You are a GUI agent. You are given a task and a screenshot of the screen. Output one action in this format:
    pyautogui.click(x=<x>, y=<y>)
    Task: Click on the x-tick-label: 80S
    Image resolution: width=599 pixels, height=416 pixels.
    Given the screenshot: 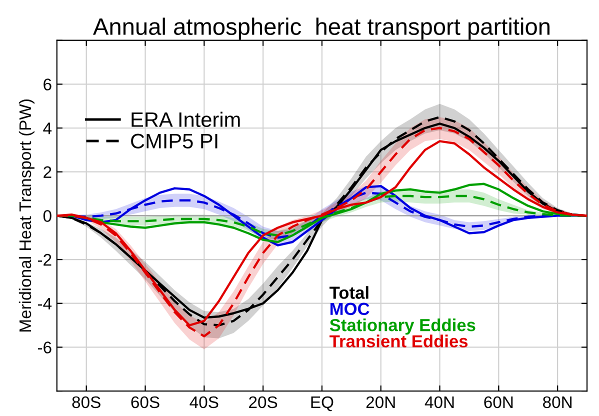 What is the action you would take?
    pyautogui.click(x=86, y=402)
    